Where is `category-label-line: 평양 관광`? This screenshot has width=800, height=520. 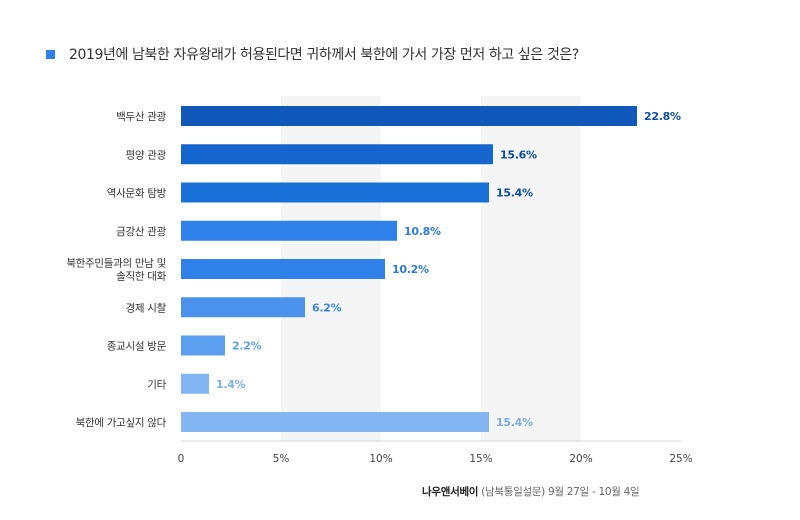
category-label-line: 평양 관광 is located at coordinates (146, 155).